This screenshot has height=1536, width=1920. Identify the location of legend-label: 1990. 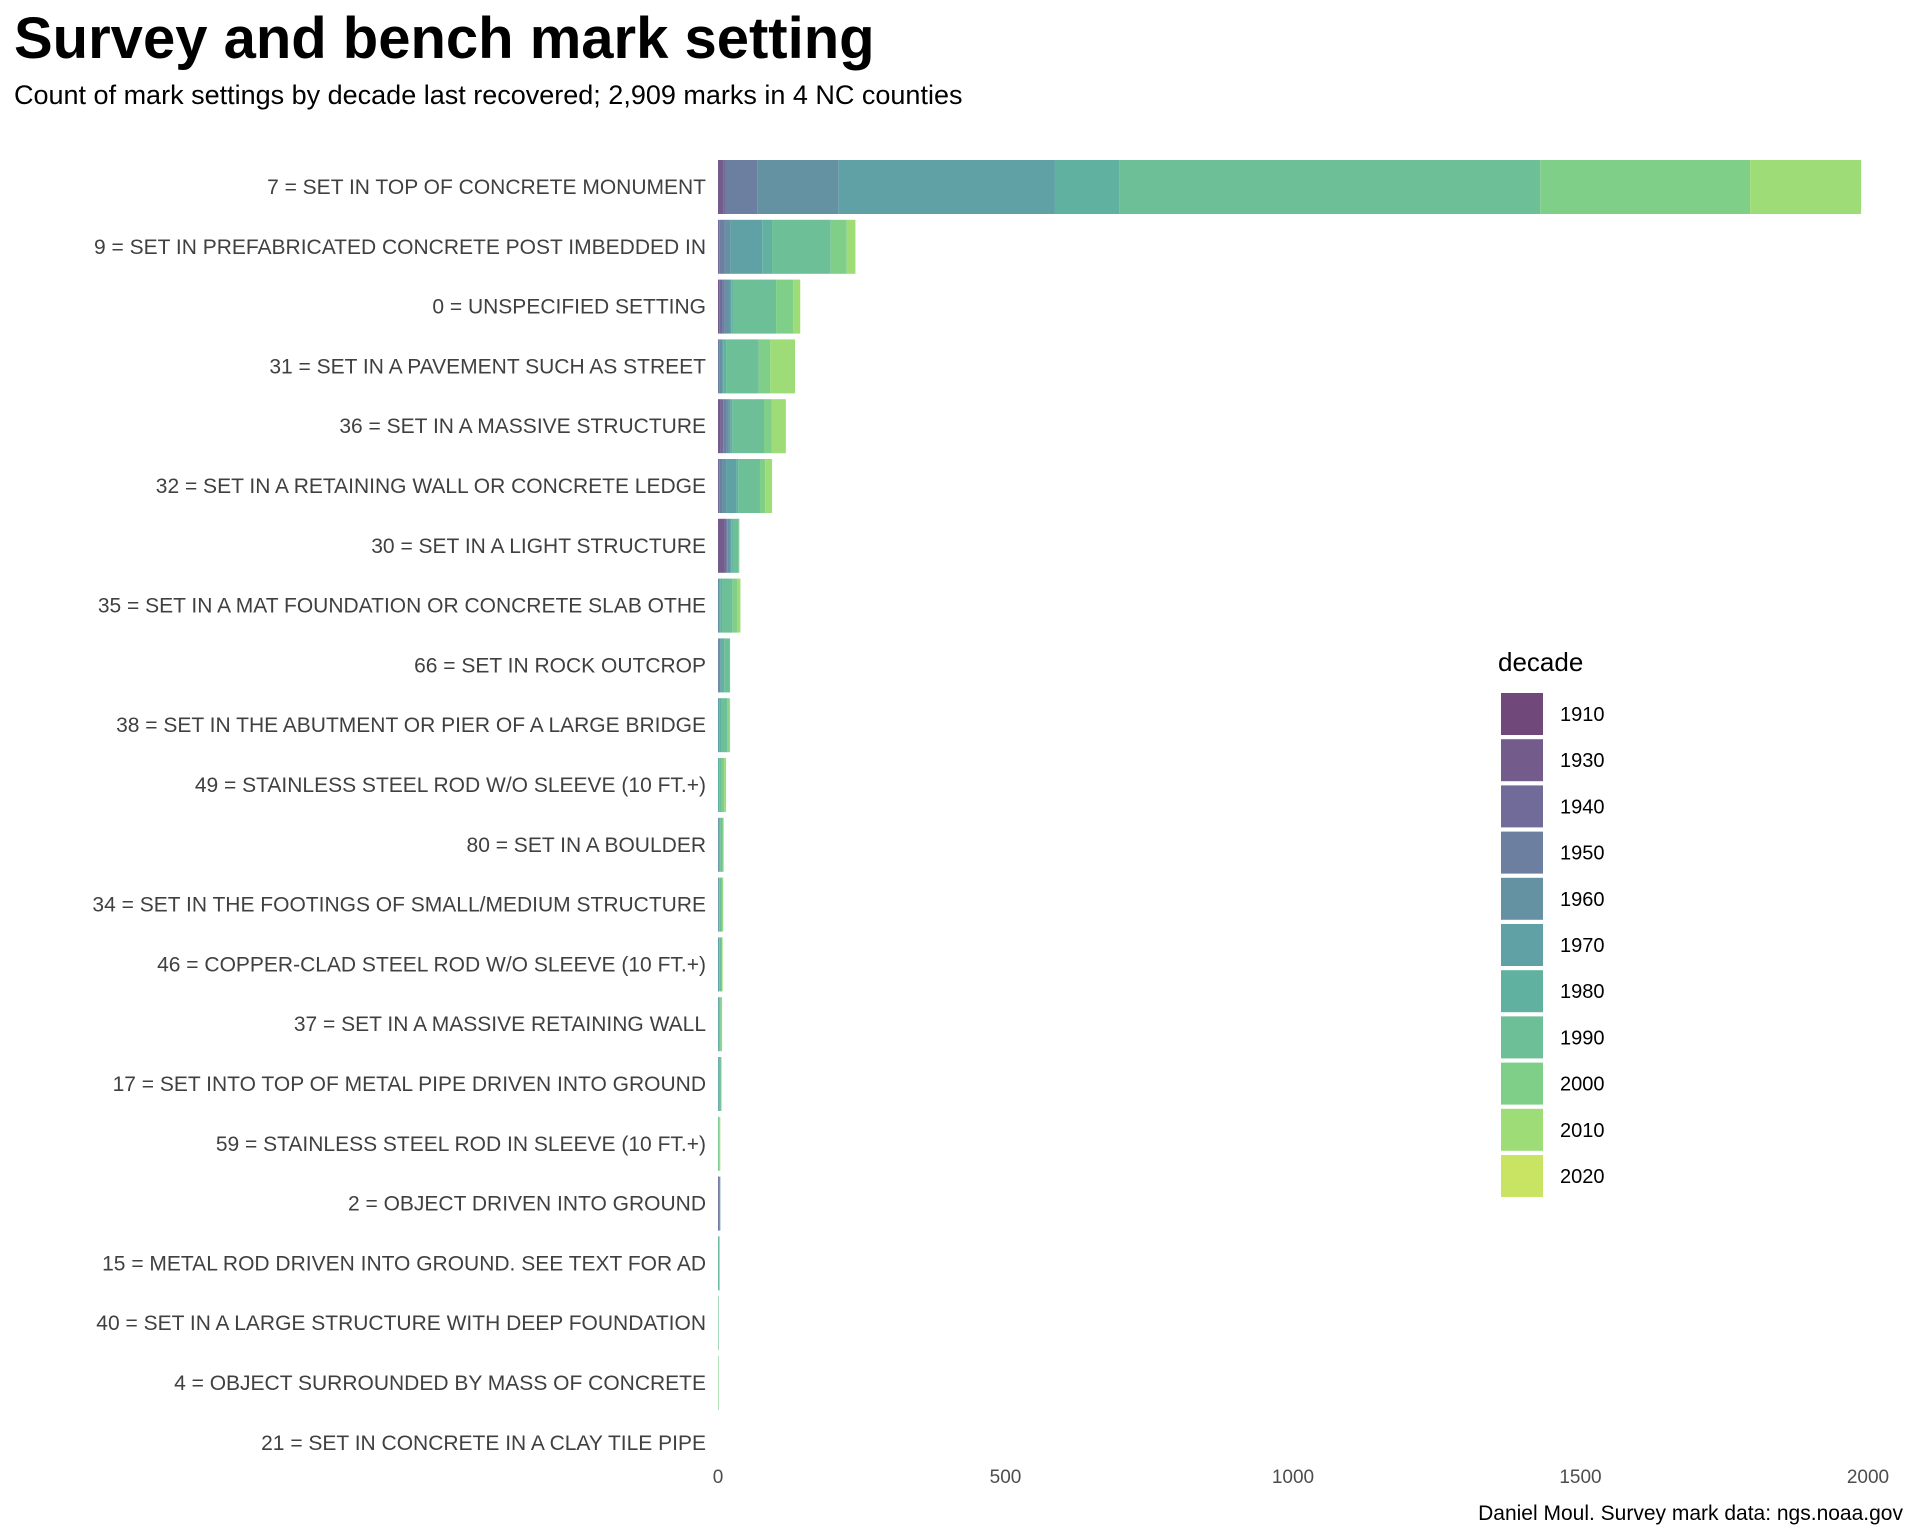
(1582, 1038).